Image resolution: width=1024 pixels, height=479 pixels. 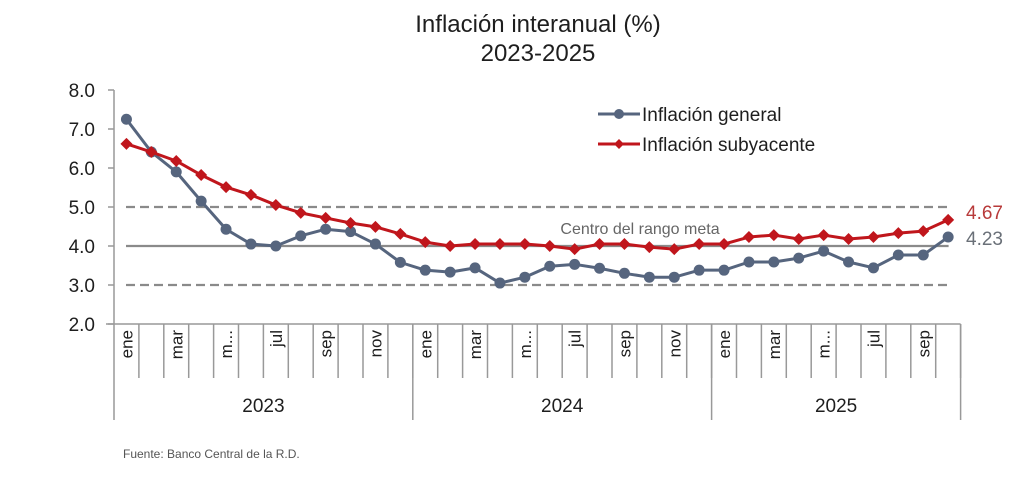 I want to click on chart-title-main: Inflación interanual (%), so click(x=538, y=24).